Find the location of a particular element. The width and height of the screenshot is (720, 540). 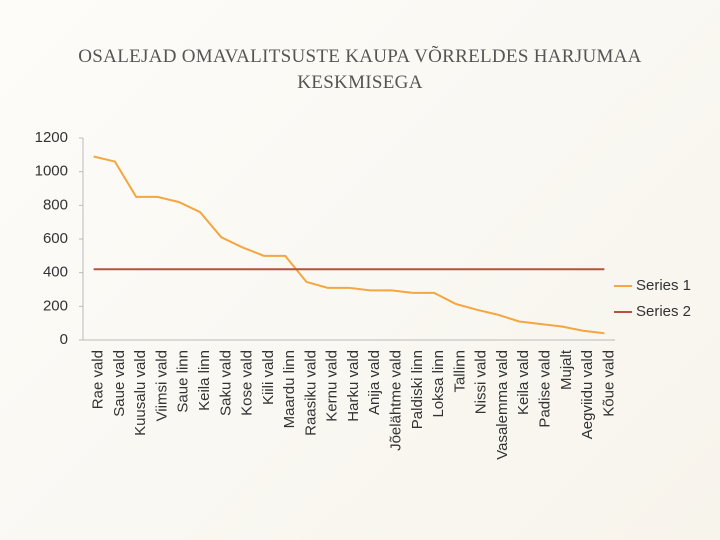

y-tick-label: 0 is located at coordinates (64, 339).